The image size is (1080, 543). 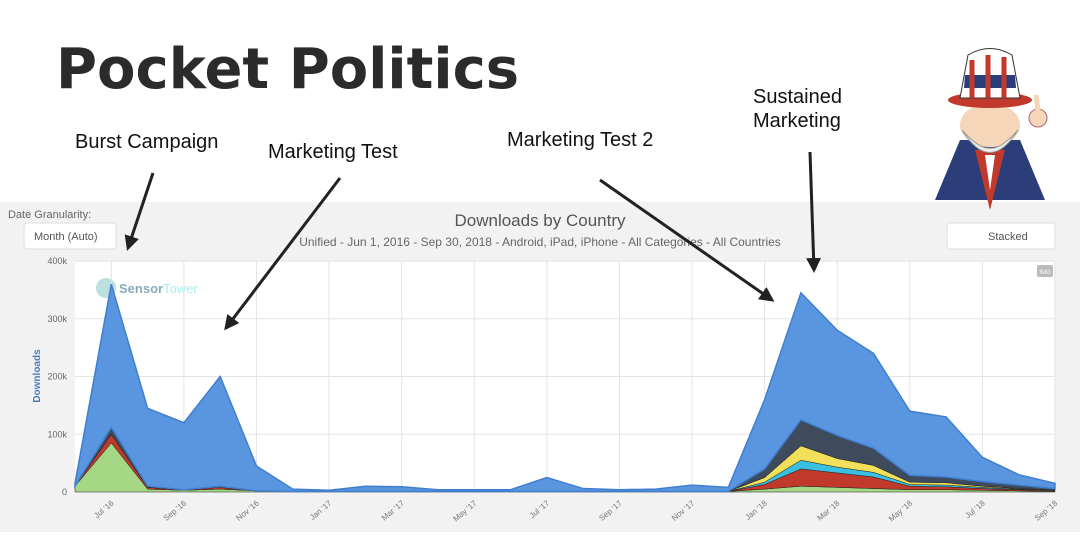 What do you see at coordinates (57, 261) in the screenshot?
I see `y-tick-label: 400k` at bounding box center [57, 261].